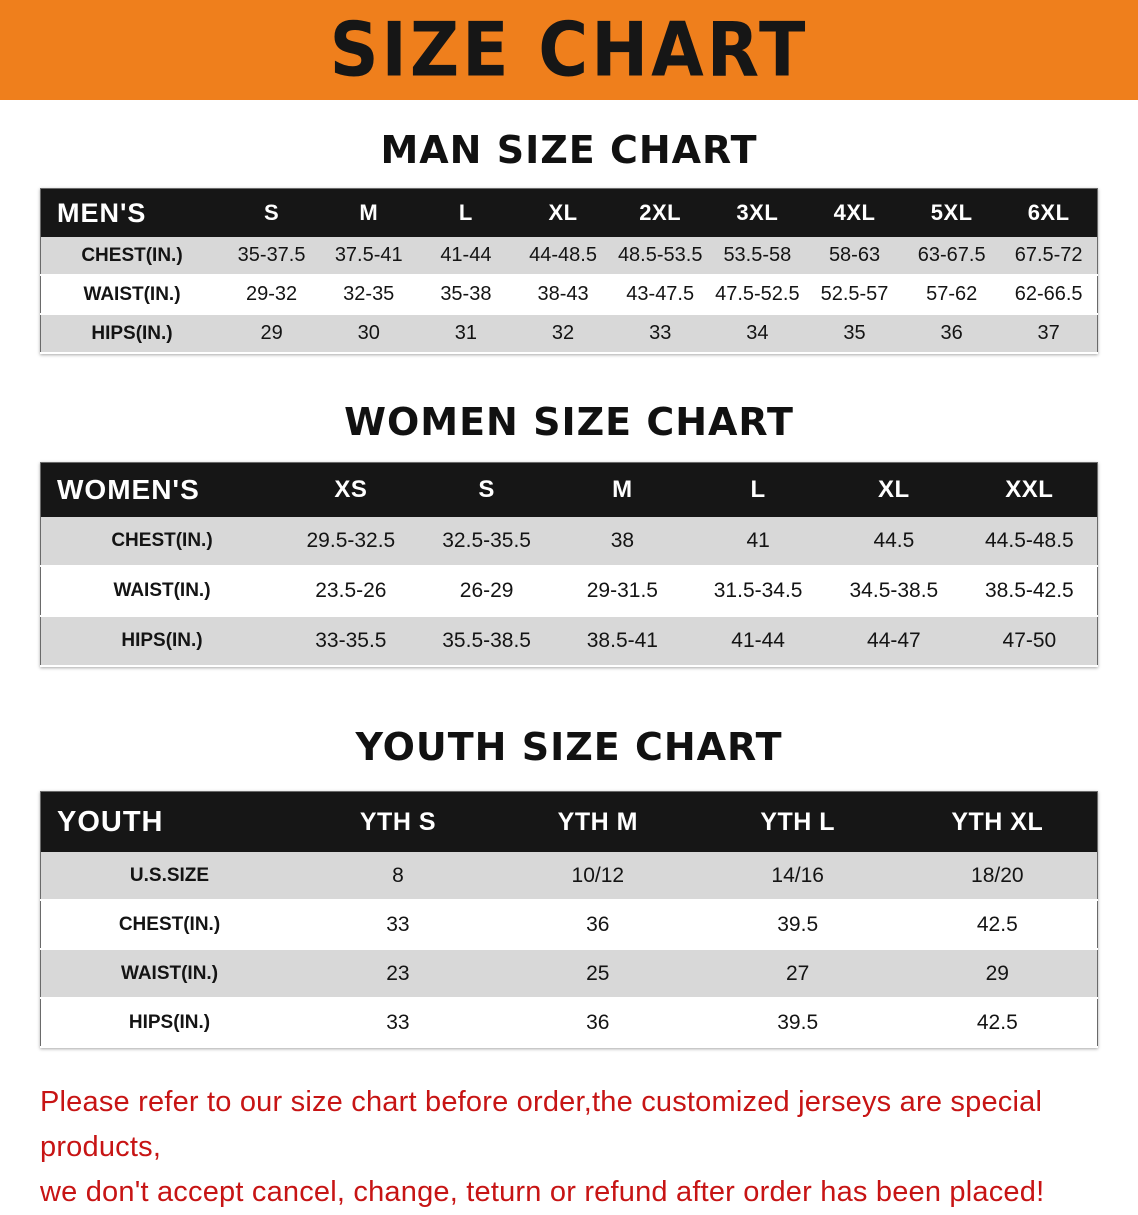  Describe the element at coordinates (757, 295) in the screenshot. I see `value-cell: 47.5-52.5` at that location.